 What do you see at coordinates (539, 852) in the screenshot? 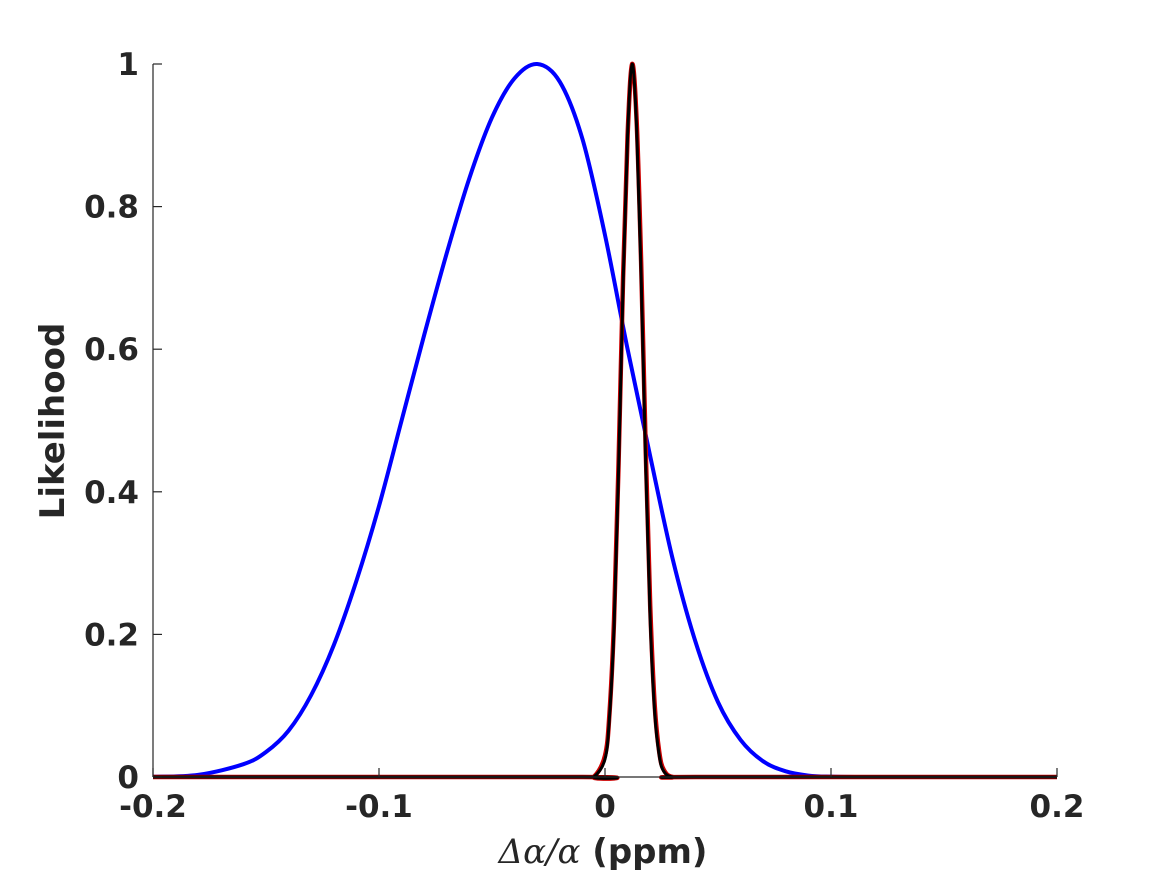
I see `x-axis-label-math: Δα/α` at bounding box center [539, 852].